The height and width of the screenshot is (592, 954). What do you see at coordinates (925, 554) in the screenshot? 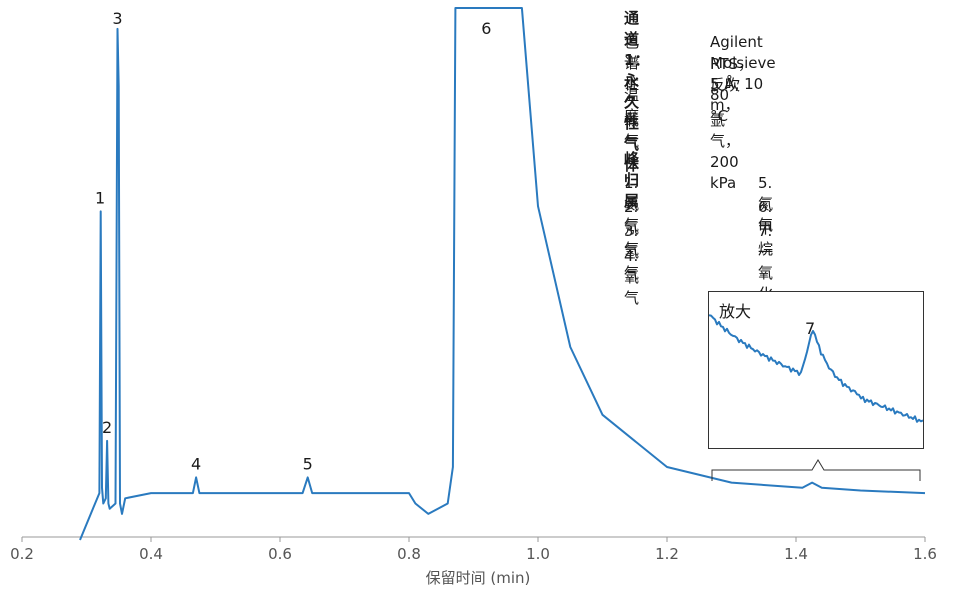
I see `x-tick-label: 1.6` at bounding box center [925, 554].